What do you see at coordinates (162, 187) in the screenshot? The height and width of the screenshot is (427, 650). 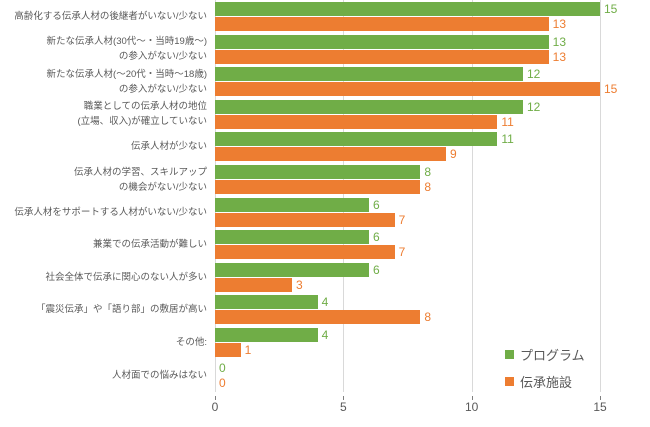 I see `category-label-line: の機会がない/少ない` at bounding box center [162, 187].